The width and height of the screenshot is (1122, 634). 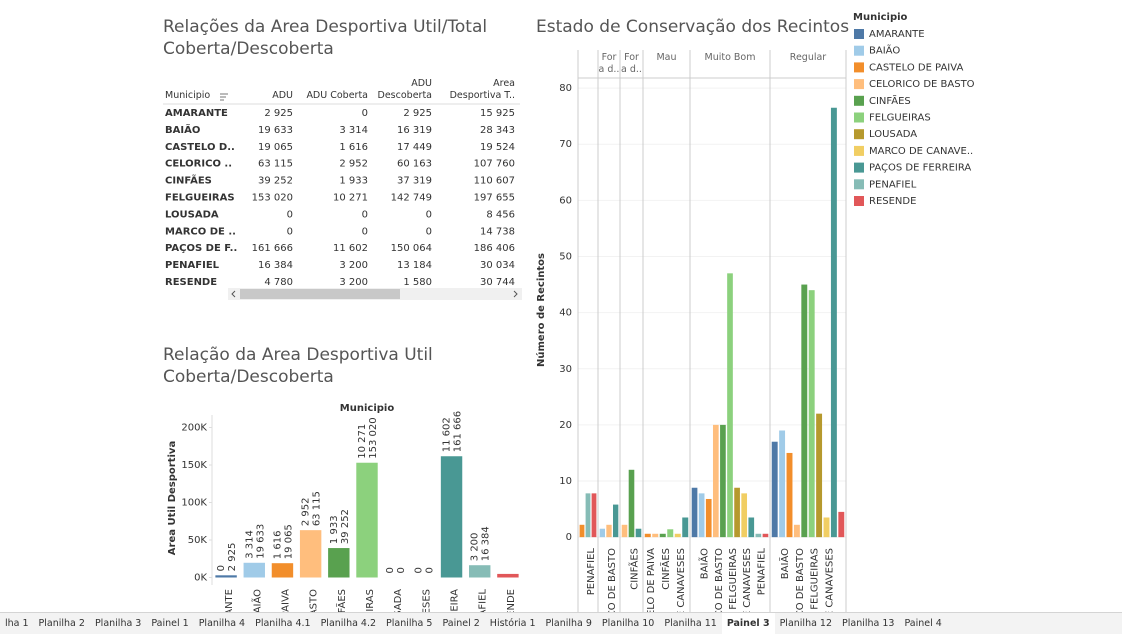 I want to click on table-cell: 3 314, so click(x=353, y=130).